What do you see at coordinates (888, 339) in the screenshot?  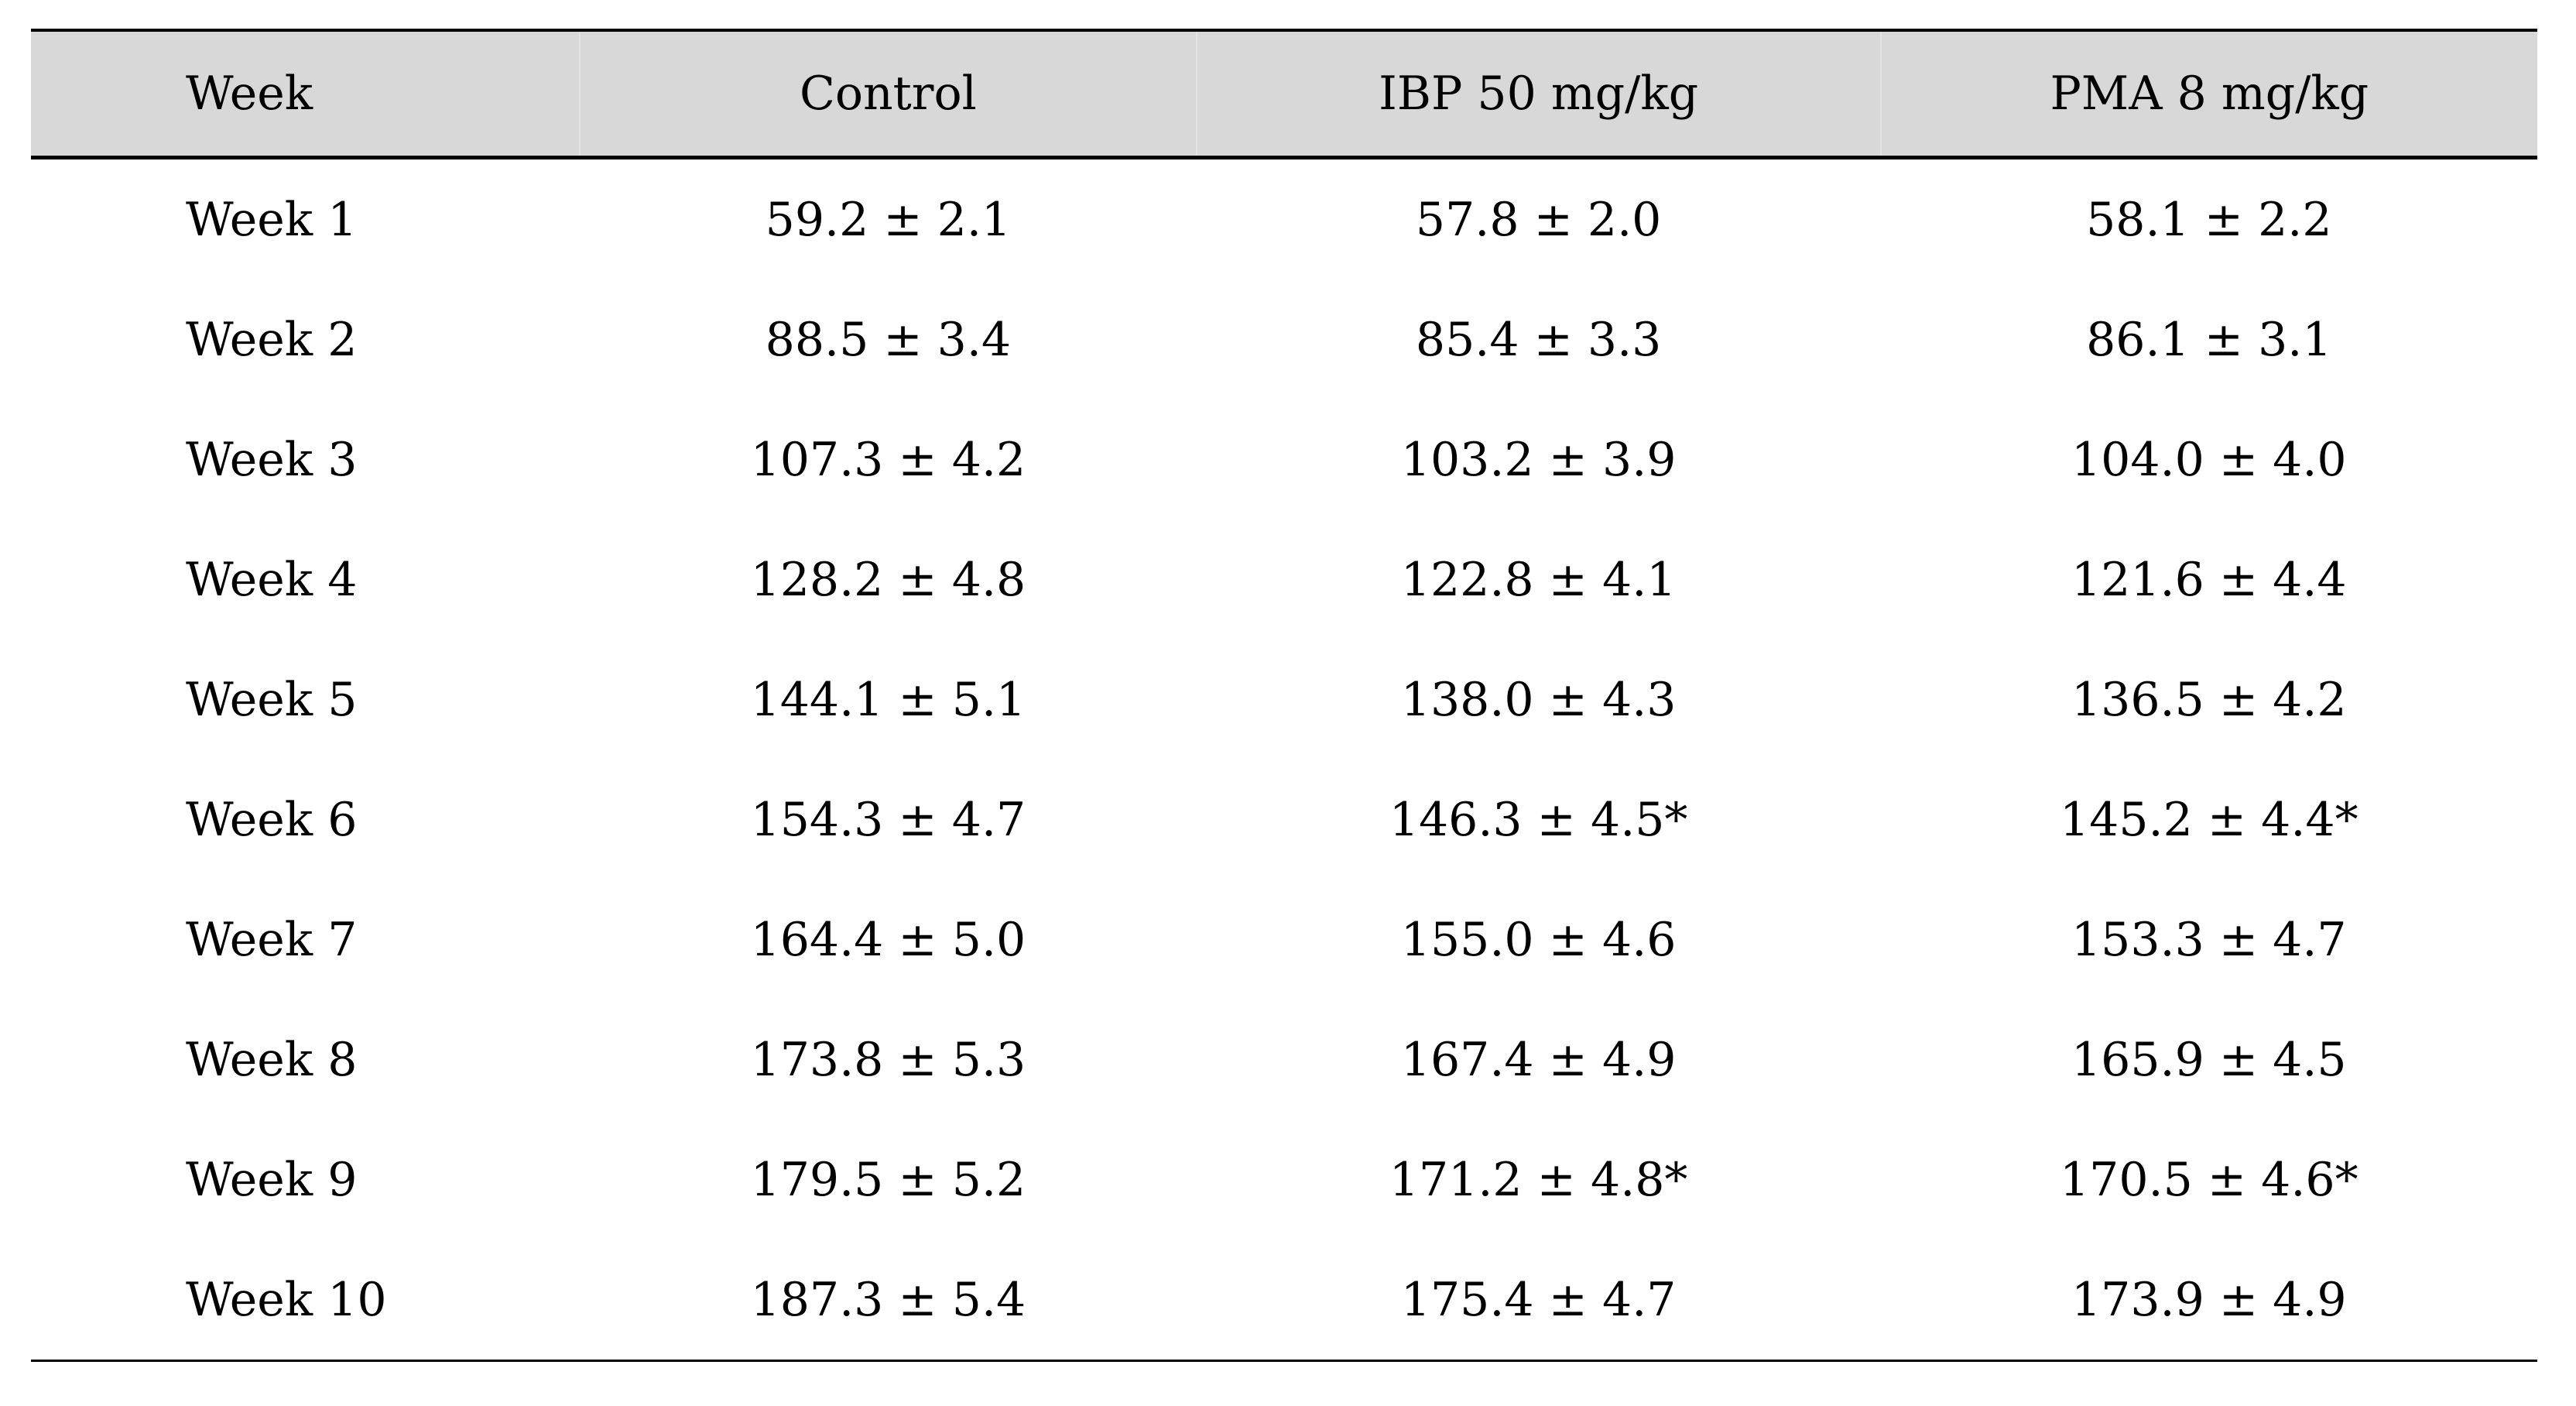 I see `control-value: 88.5 ± 3.4` at bounding box center [888, 339].